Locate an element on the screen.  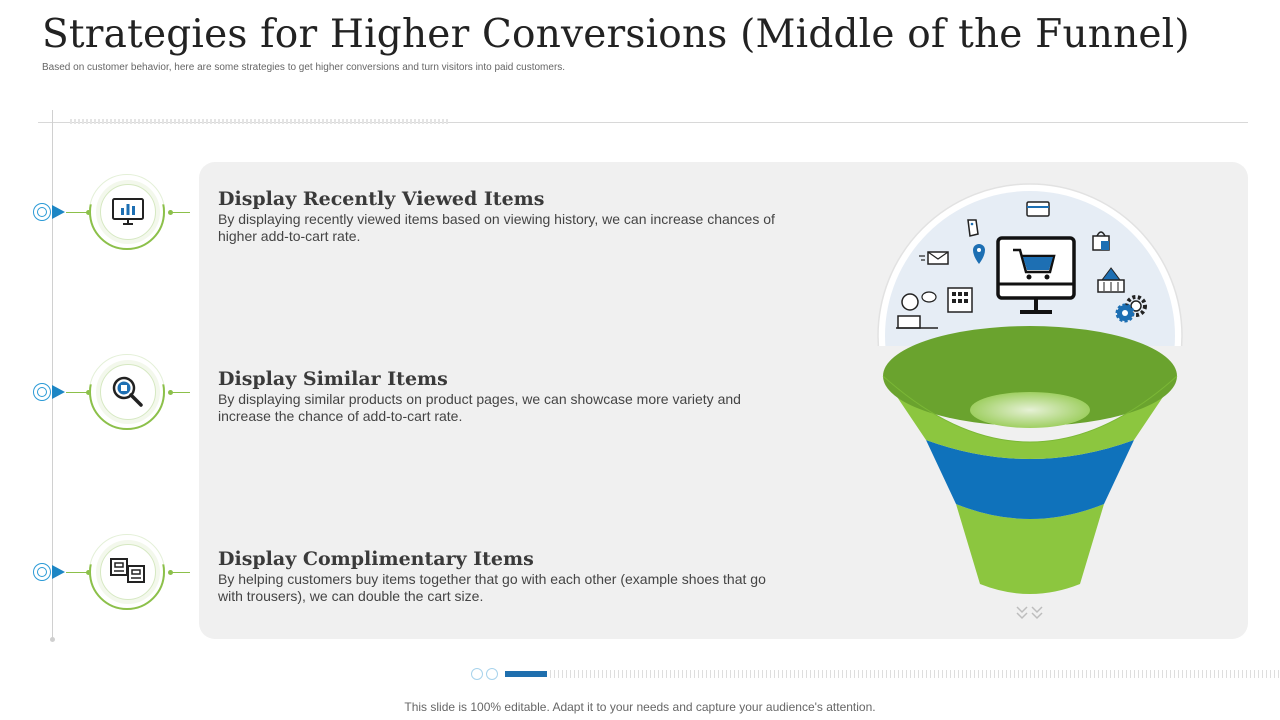
strategy-heading: Display Complimentary Items is located at coordinates (376, 559).